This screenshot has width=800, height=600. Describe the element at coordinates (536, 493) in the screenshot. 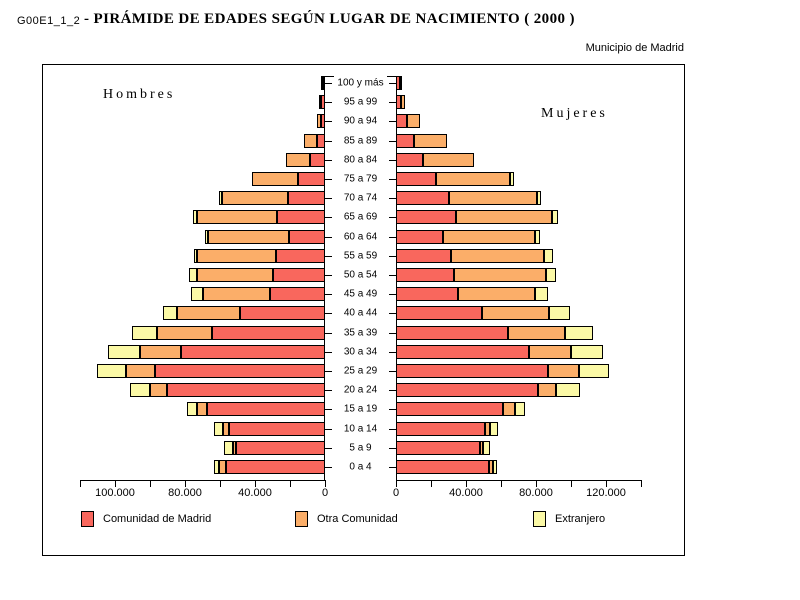

I see `x-axis-label: 80.000` at that location.